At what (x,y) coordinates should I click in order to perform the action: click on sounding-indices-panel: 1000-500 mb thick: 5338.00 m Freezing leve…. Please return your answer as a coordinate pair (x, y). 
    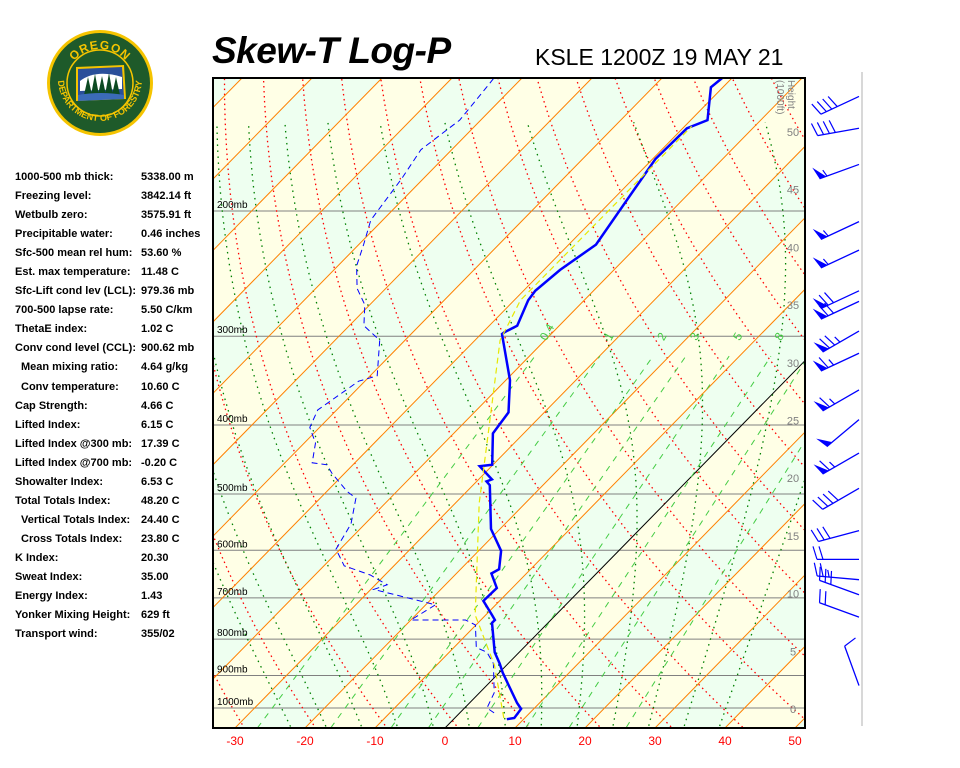
    Looking at the image, I should click on (120, 406).